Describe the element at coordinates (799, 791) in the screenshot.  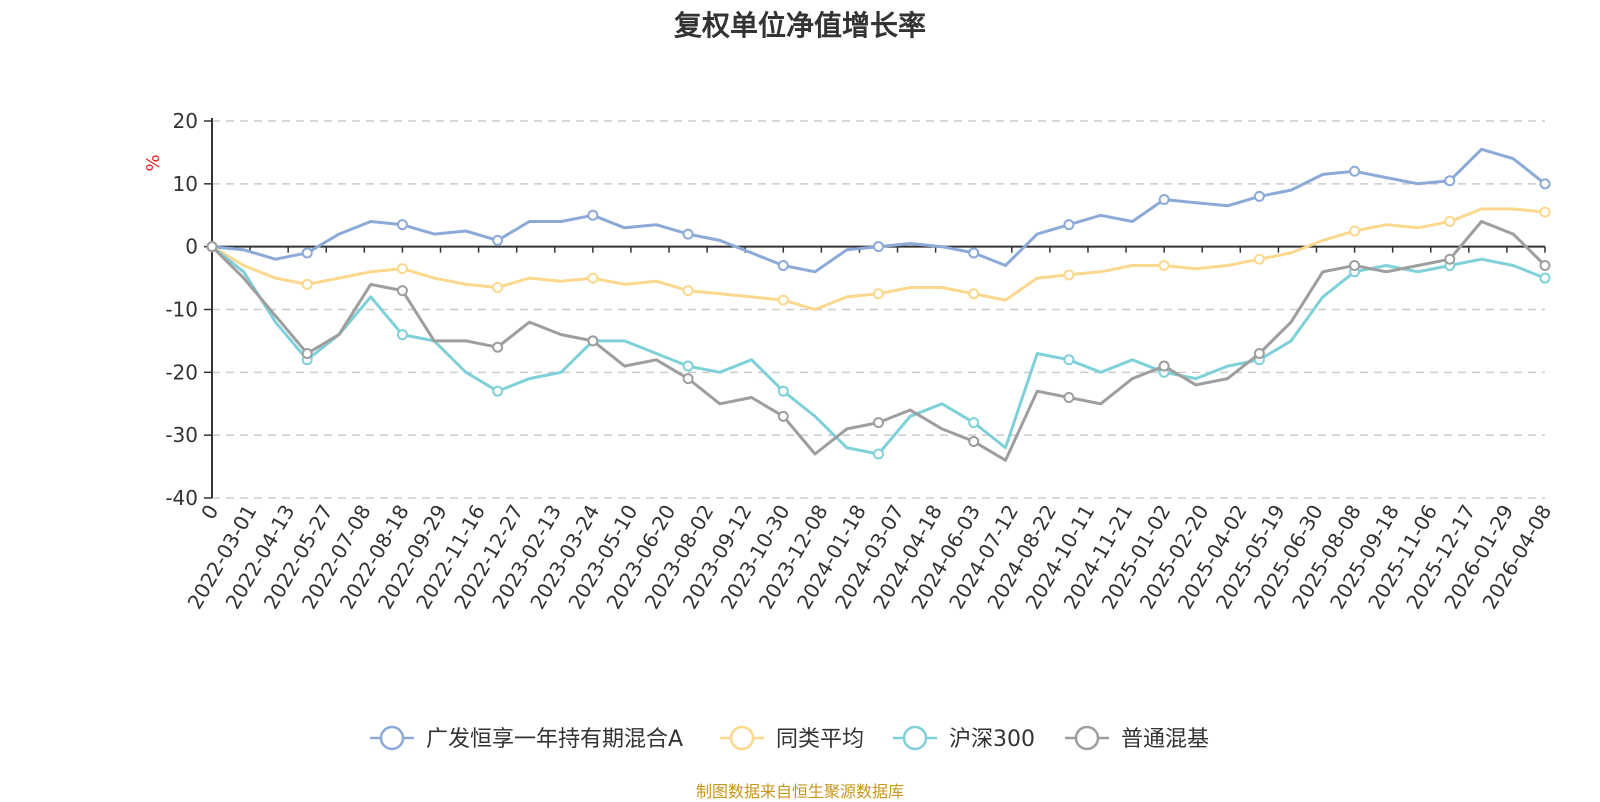
I see `data-source-note: 制图数据来自恒生聚源数据库` at that location.